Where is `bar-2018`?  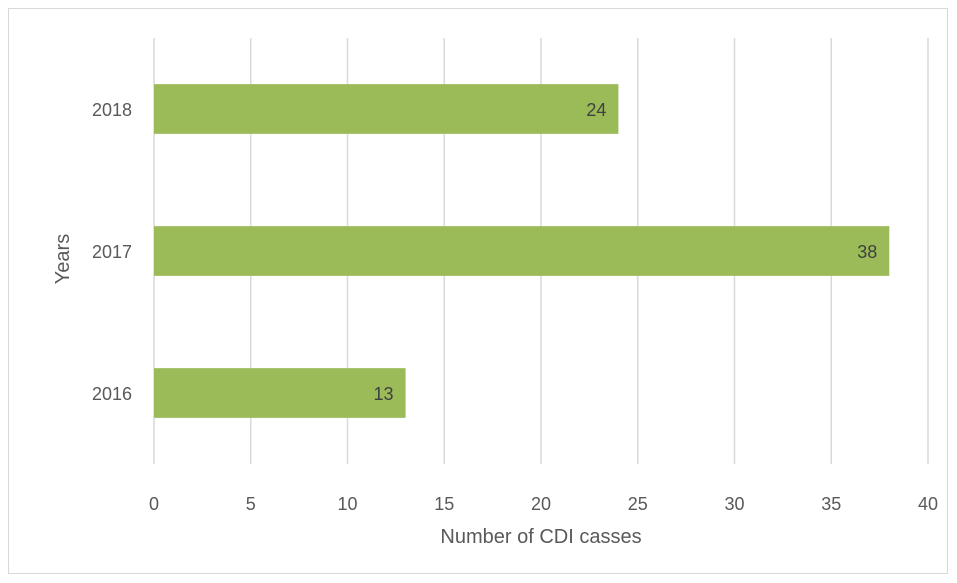 bar-2018 is located at coordinates (386, 109).